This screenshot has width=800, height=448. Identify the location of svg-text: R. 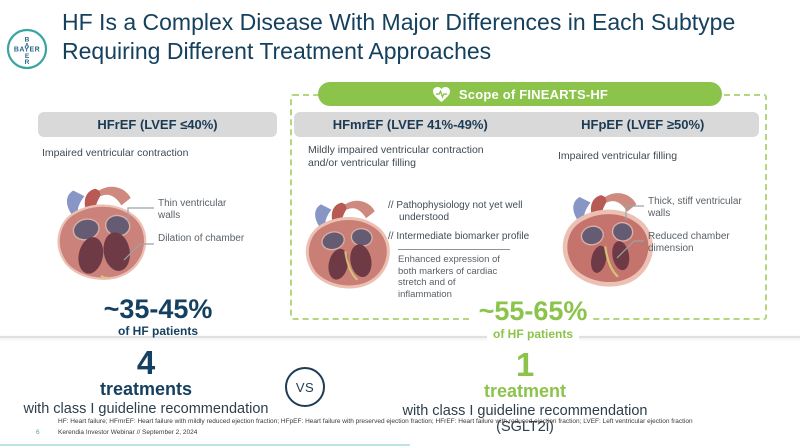
(27, 62).